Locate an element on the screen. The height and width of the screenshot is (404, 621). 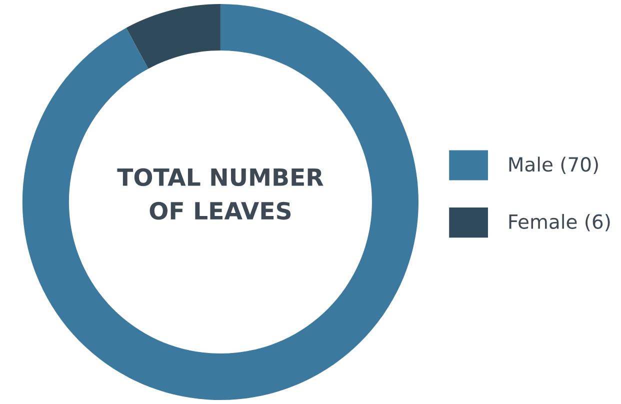
legend-label: Female (6) is located at coordinates (559, 223).